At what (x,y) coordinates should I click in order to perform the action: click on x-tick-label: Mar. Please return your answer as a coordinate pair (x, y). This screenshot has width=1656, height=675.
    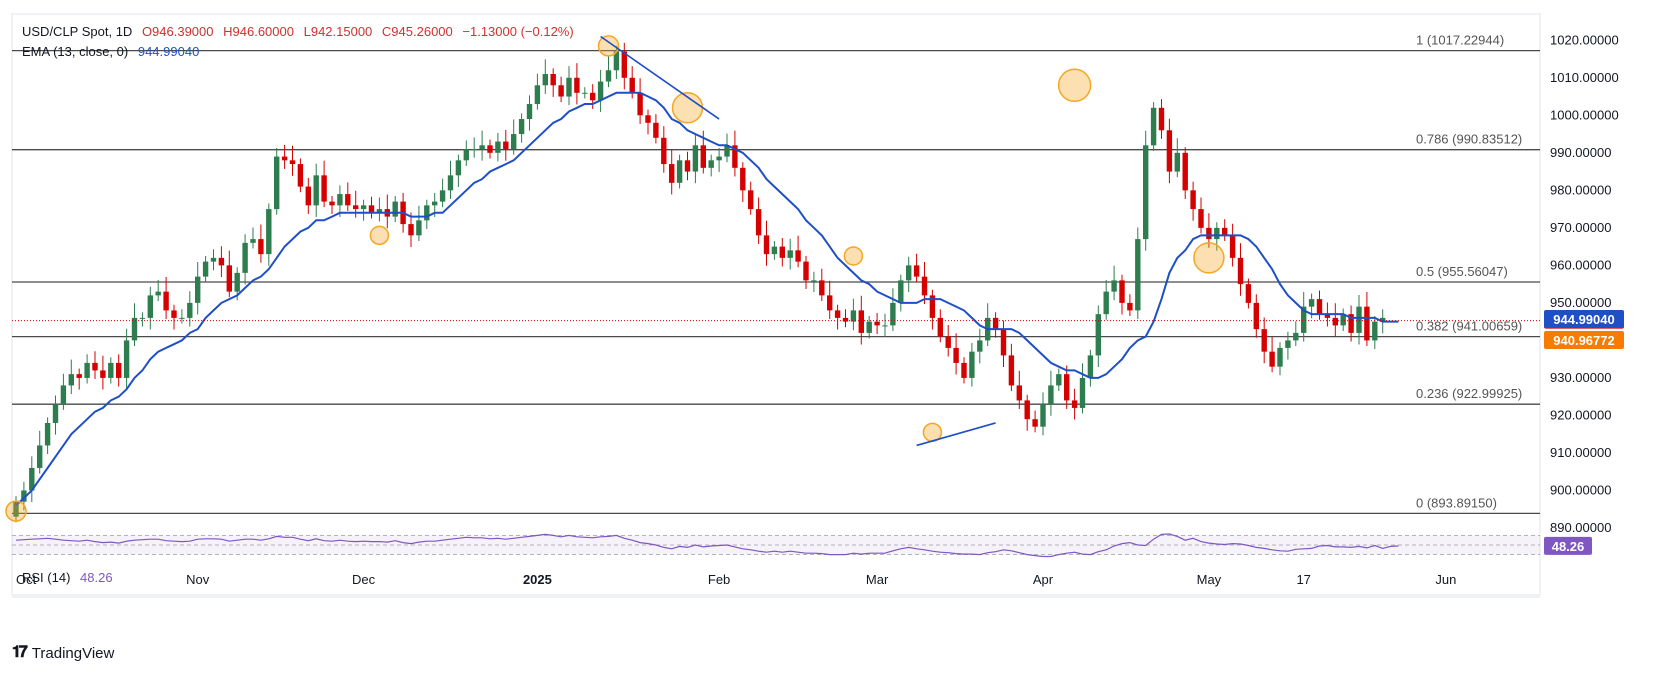
    Looking at the image, I should click on (877, 579).